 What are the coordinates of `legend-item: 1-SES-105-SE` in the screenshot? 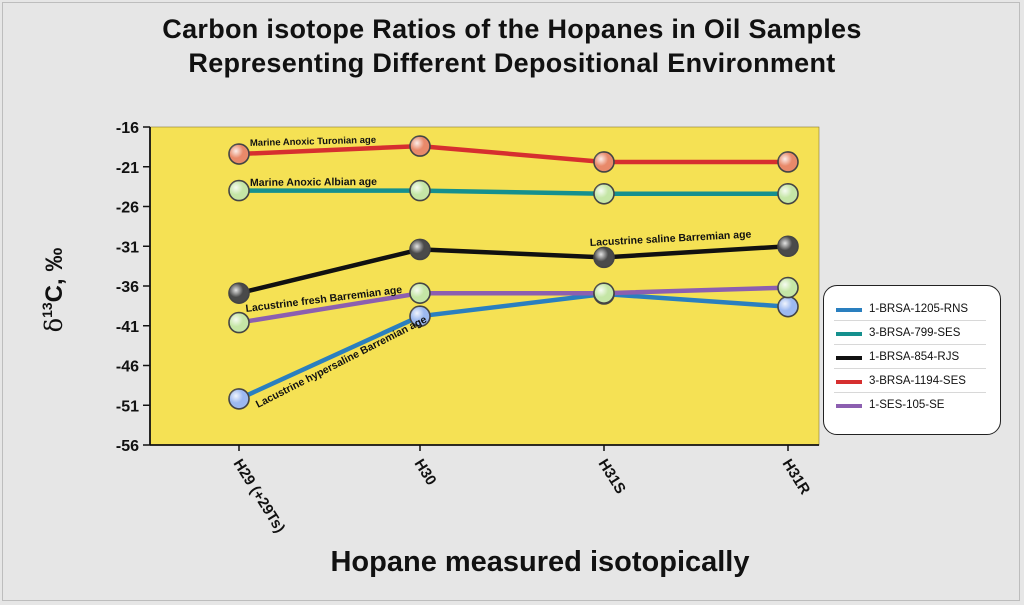 It's located at (912, 405).